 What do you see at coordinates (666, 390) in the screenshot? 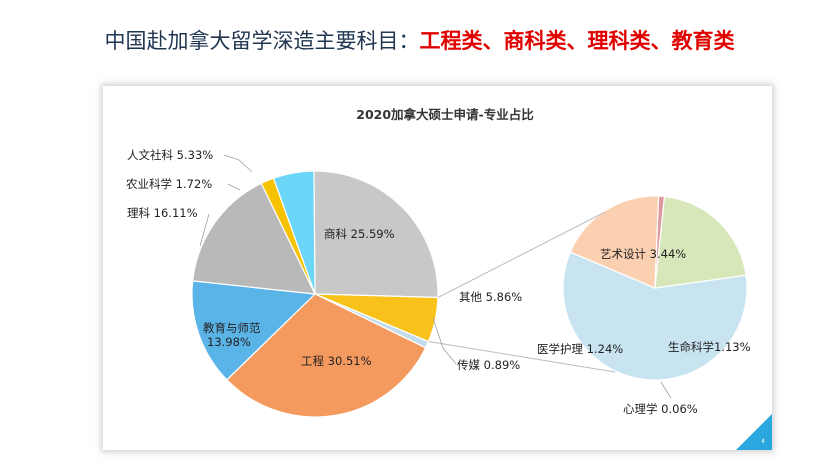
I see `leader-line-心理学` at bounding box center [666, 390].